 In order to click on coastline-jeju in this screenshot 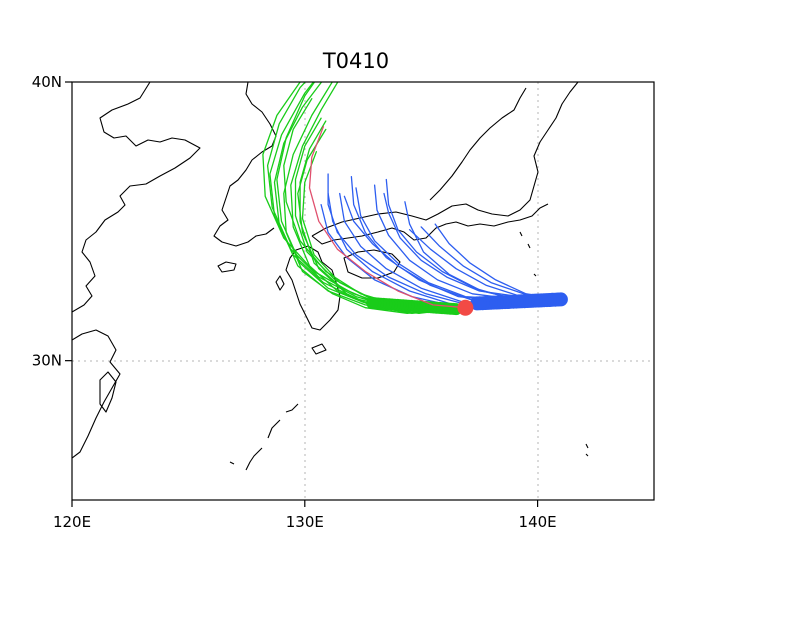, I will do `click(227, 267)`.